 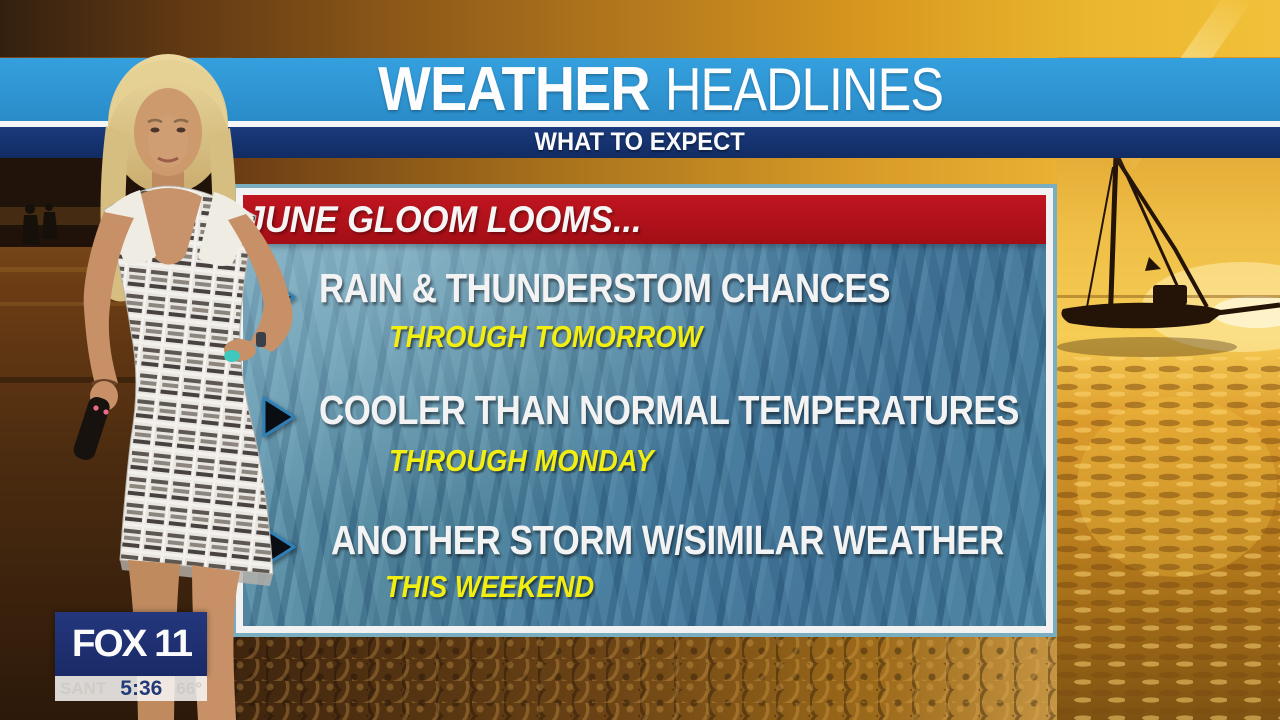 I want to click on fox11-logo: FOX 11, so click(x=131, y=644).